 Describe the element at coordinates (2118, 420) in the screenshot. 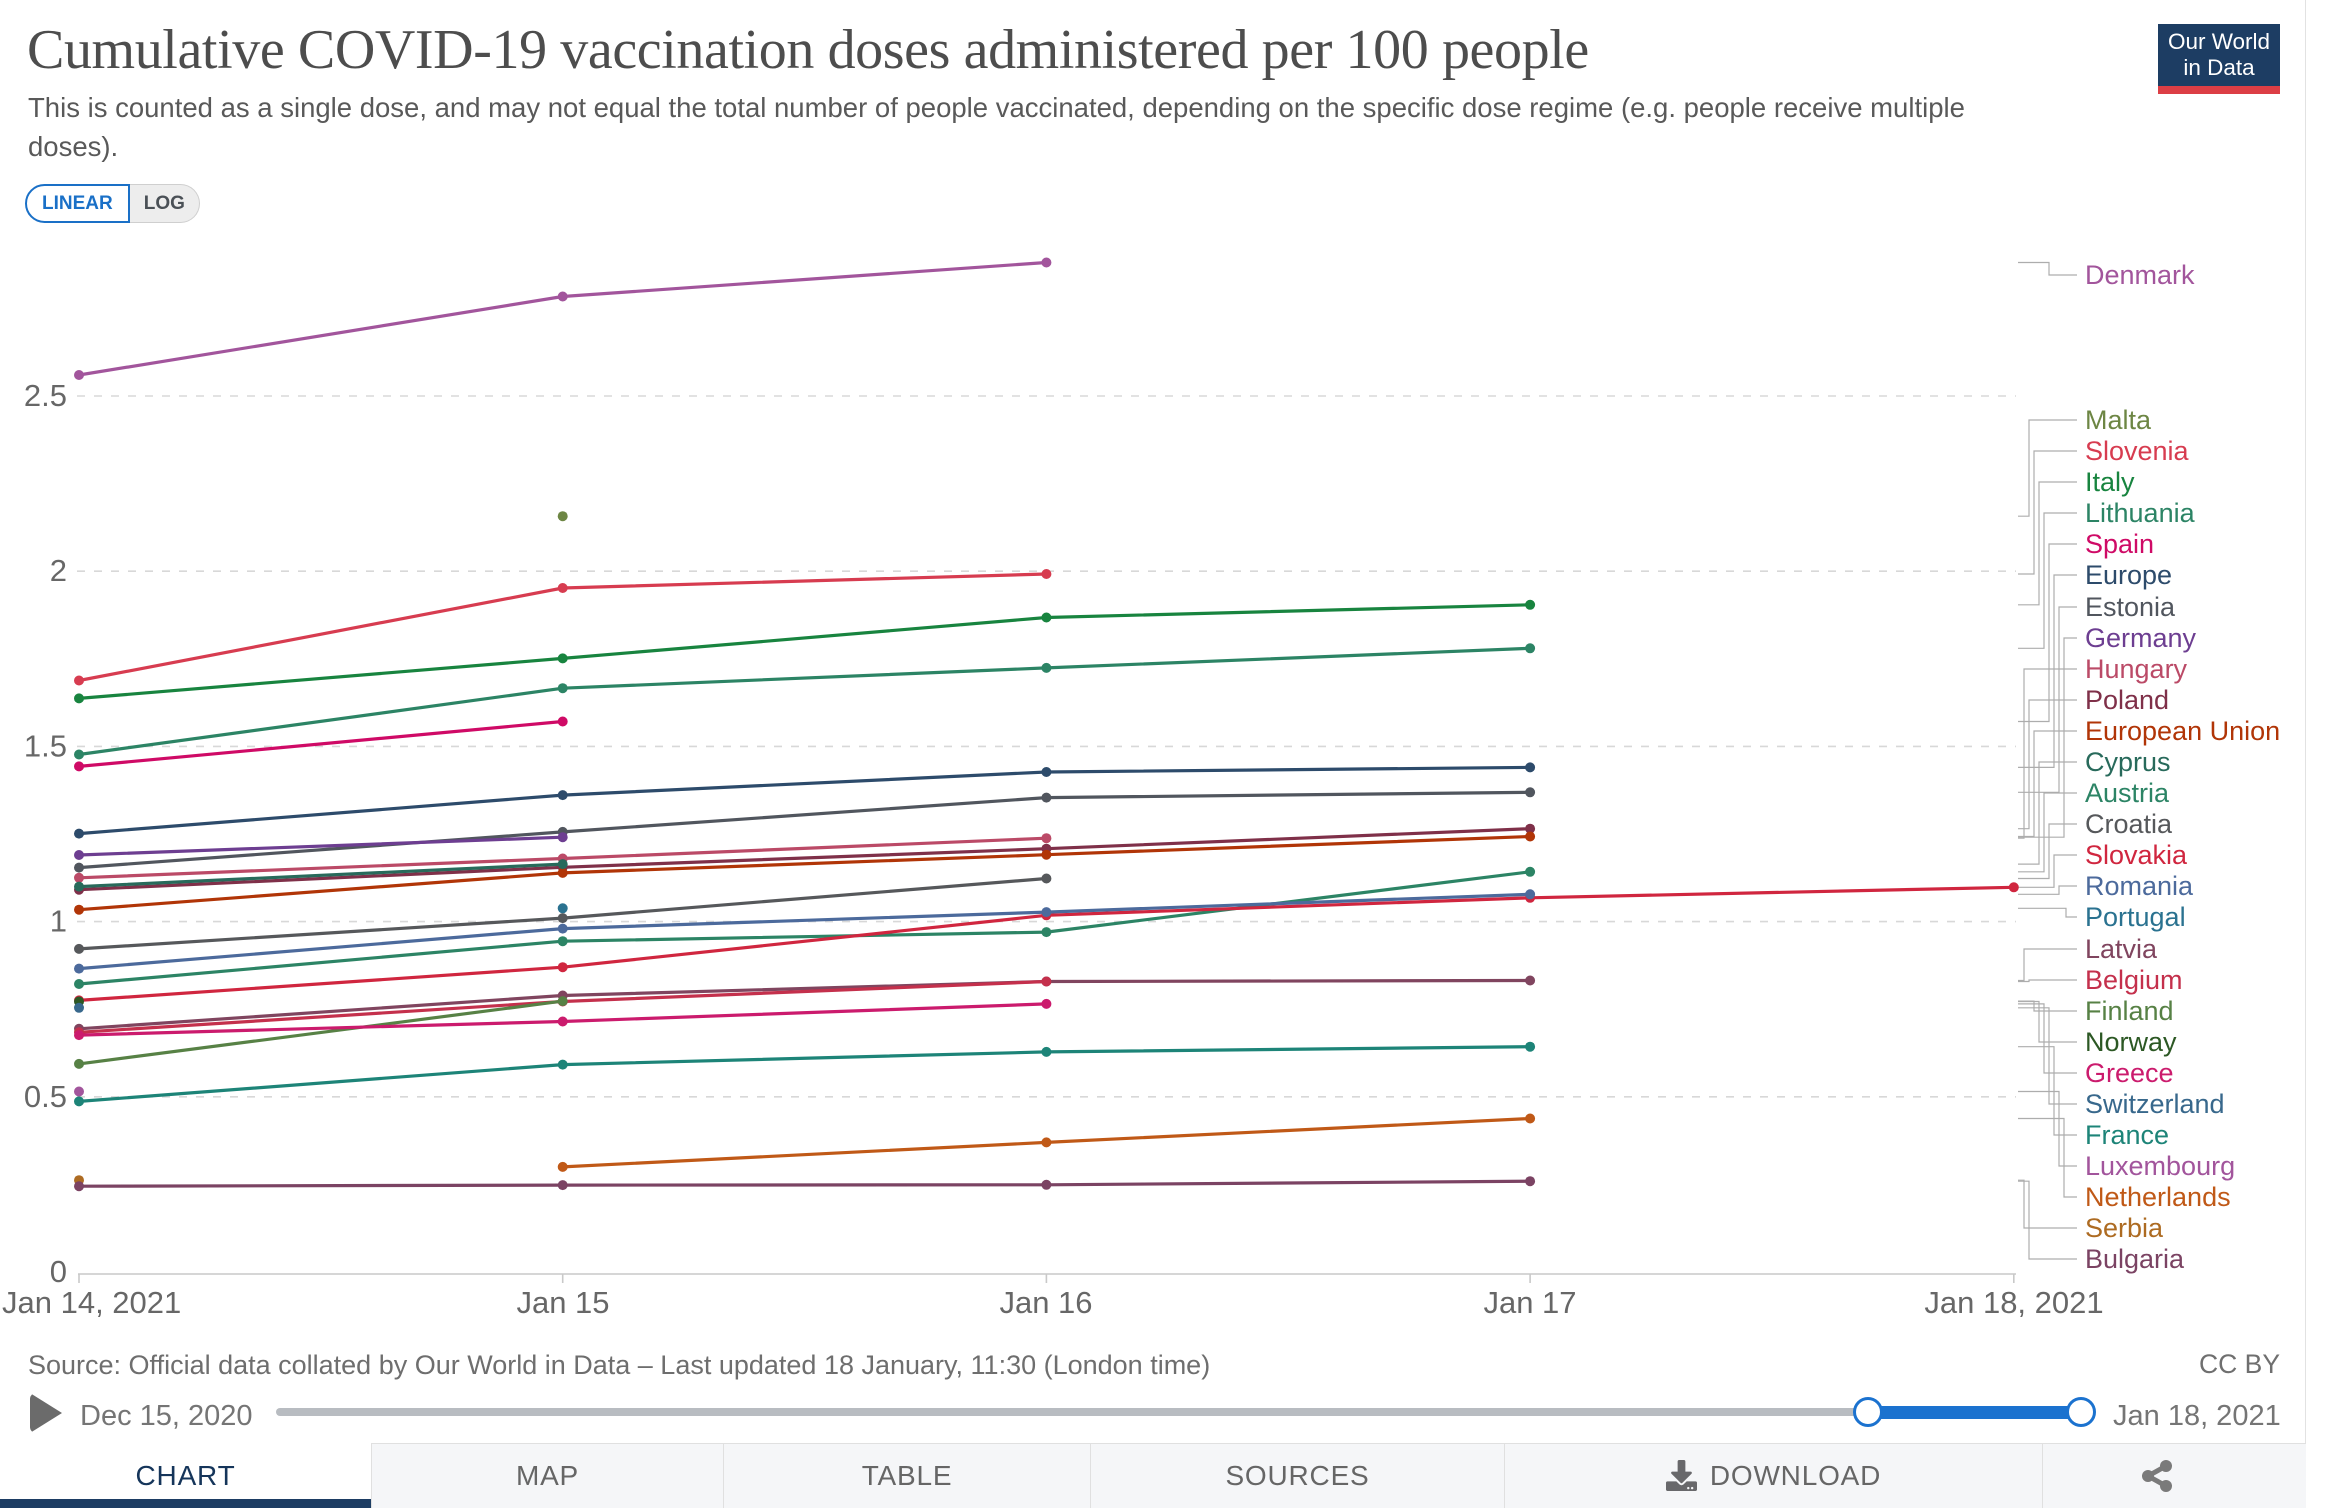

I see `svg-text: Malta` at that location.